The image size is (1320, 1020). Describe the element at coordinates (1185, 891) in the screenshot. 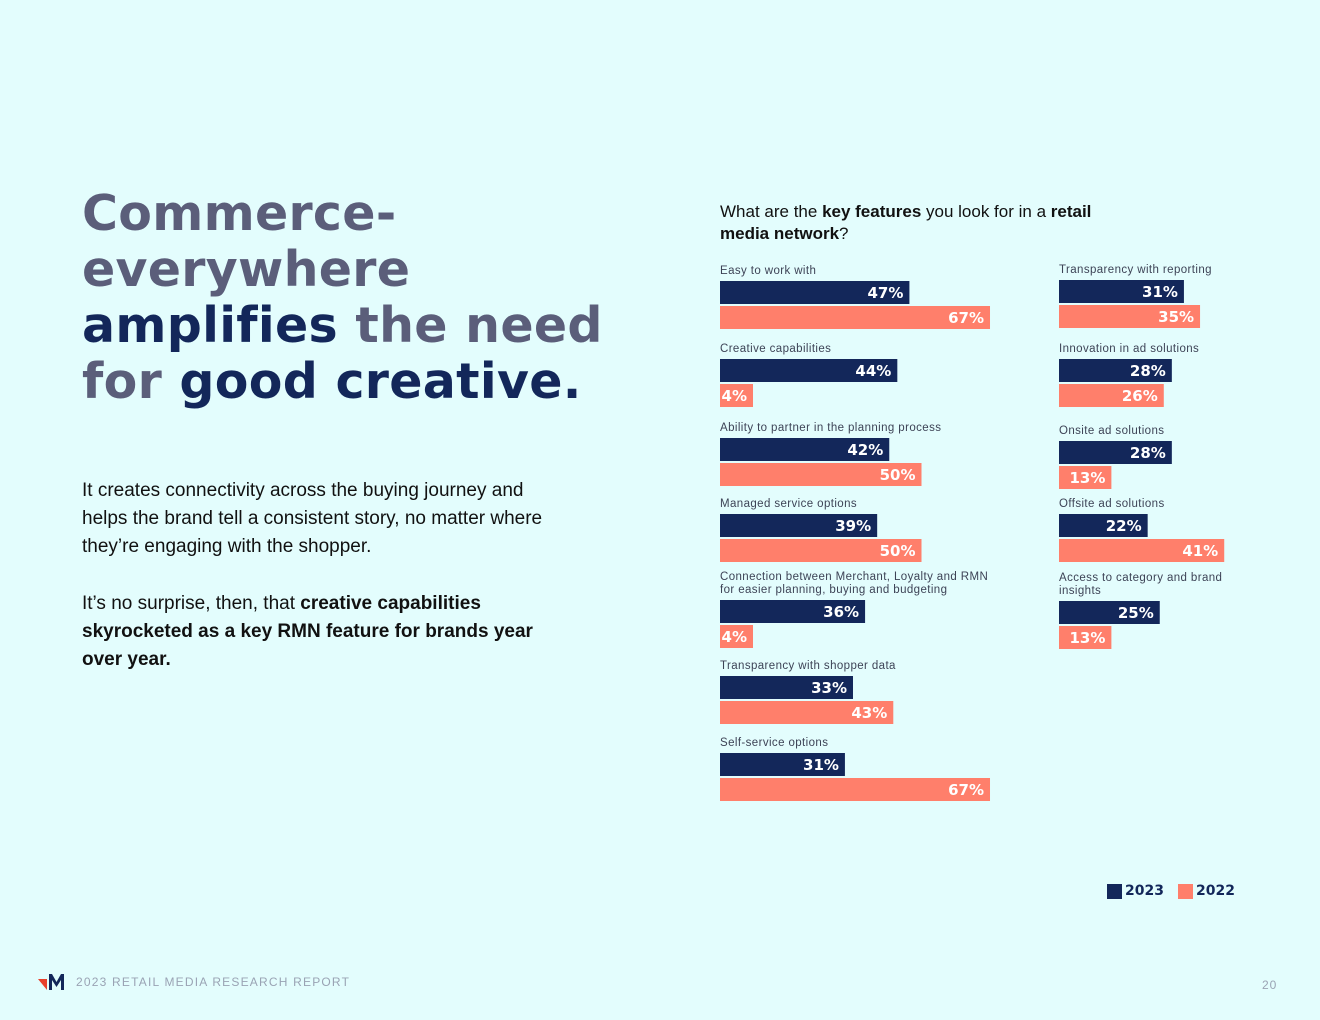

I see `legend-swatch-2022` at that location.